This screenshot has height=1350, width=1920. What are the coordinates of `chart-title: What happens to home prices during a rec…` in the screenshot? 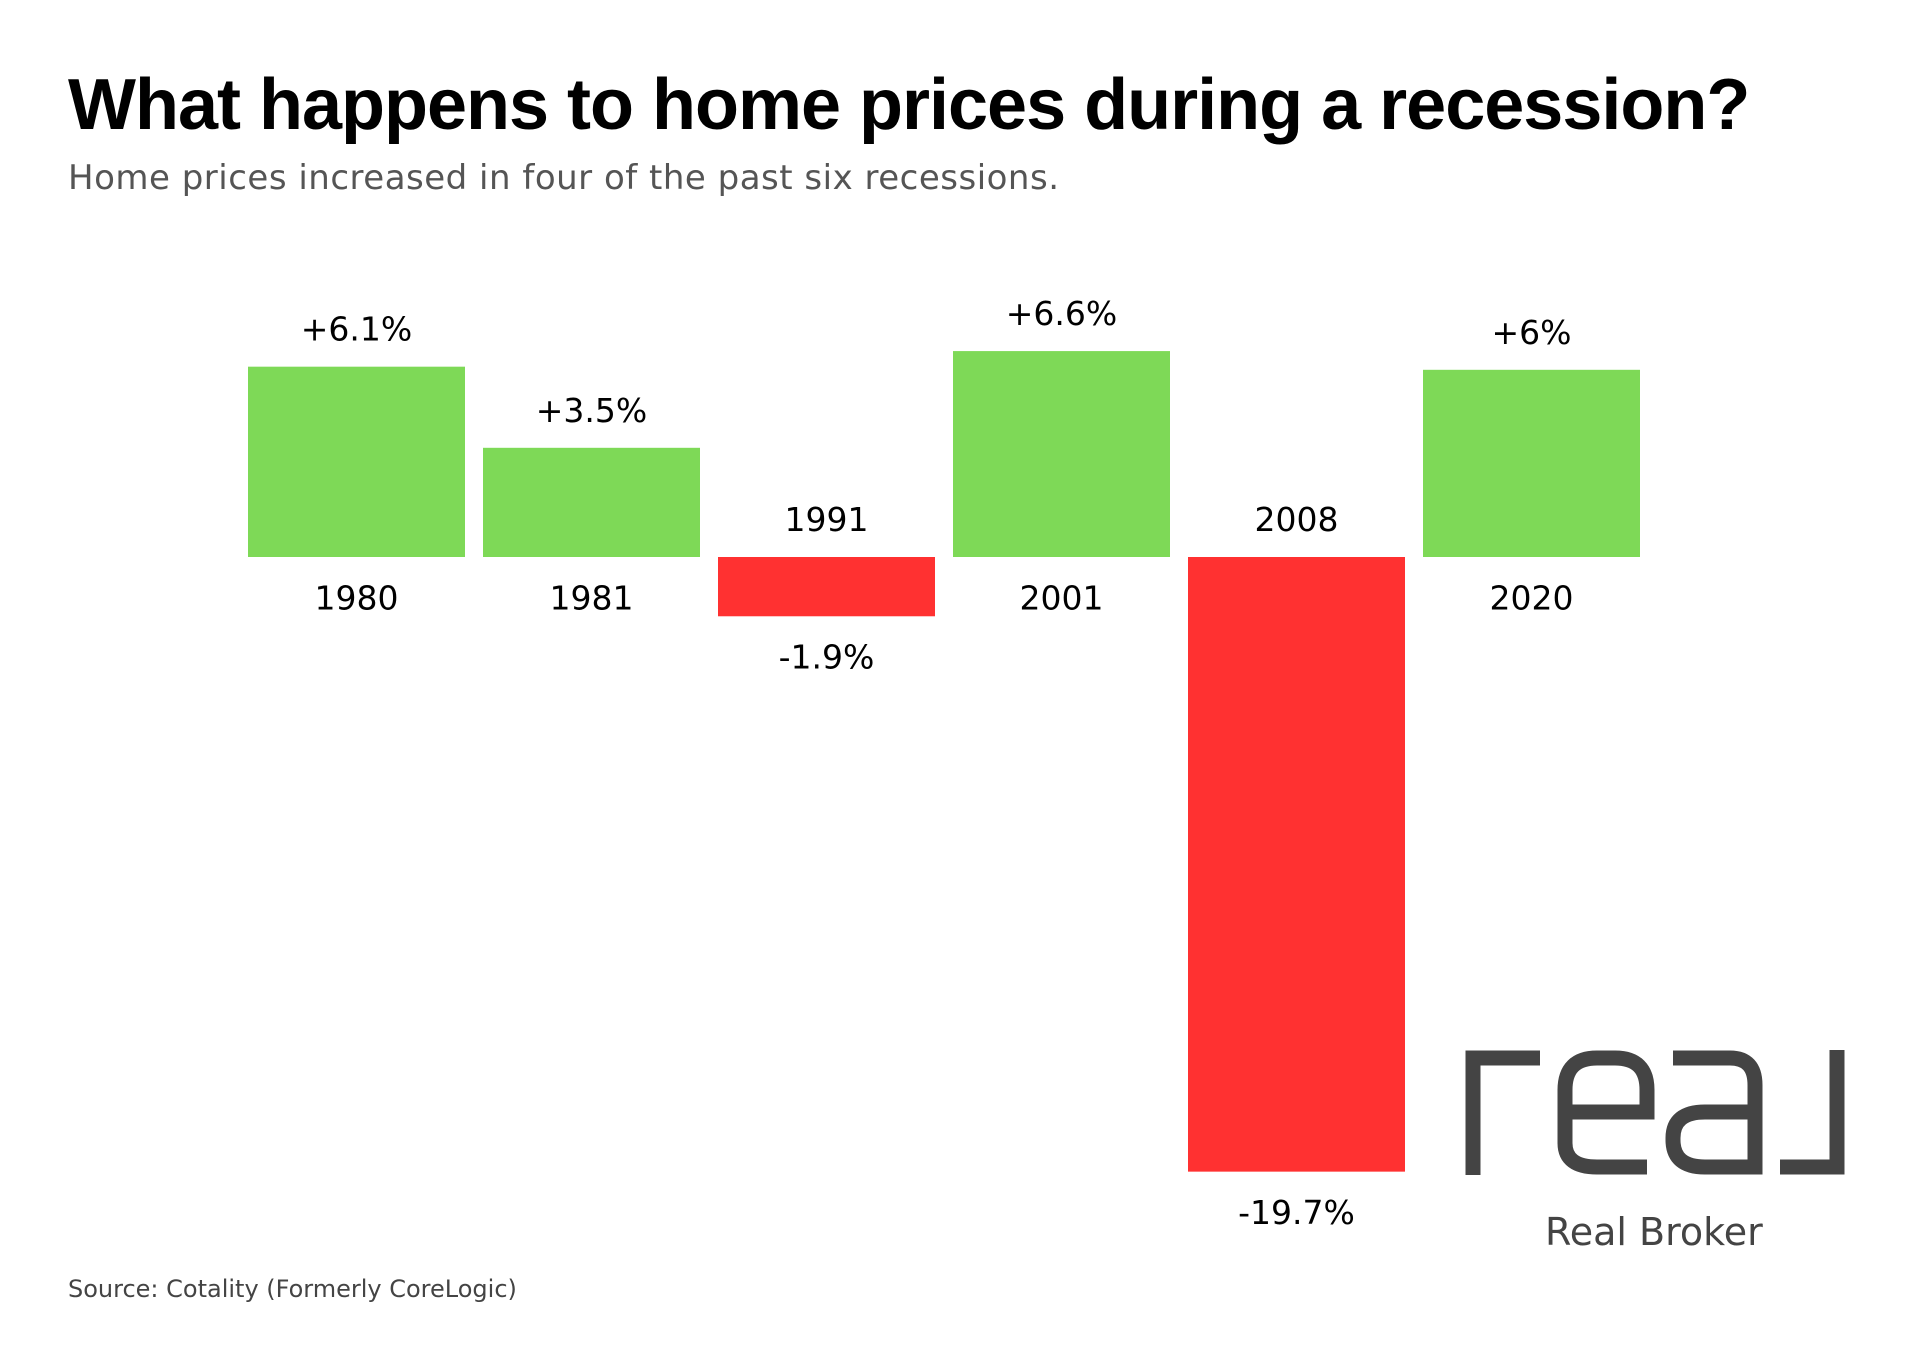 It's located at (909, 105).